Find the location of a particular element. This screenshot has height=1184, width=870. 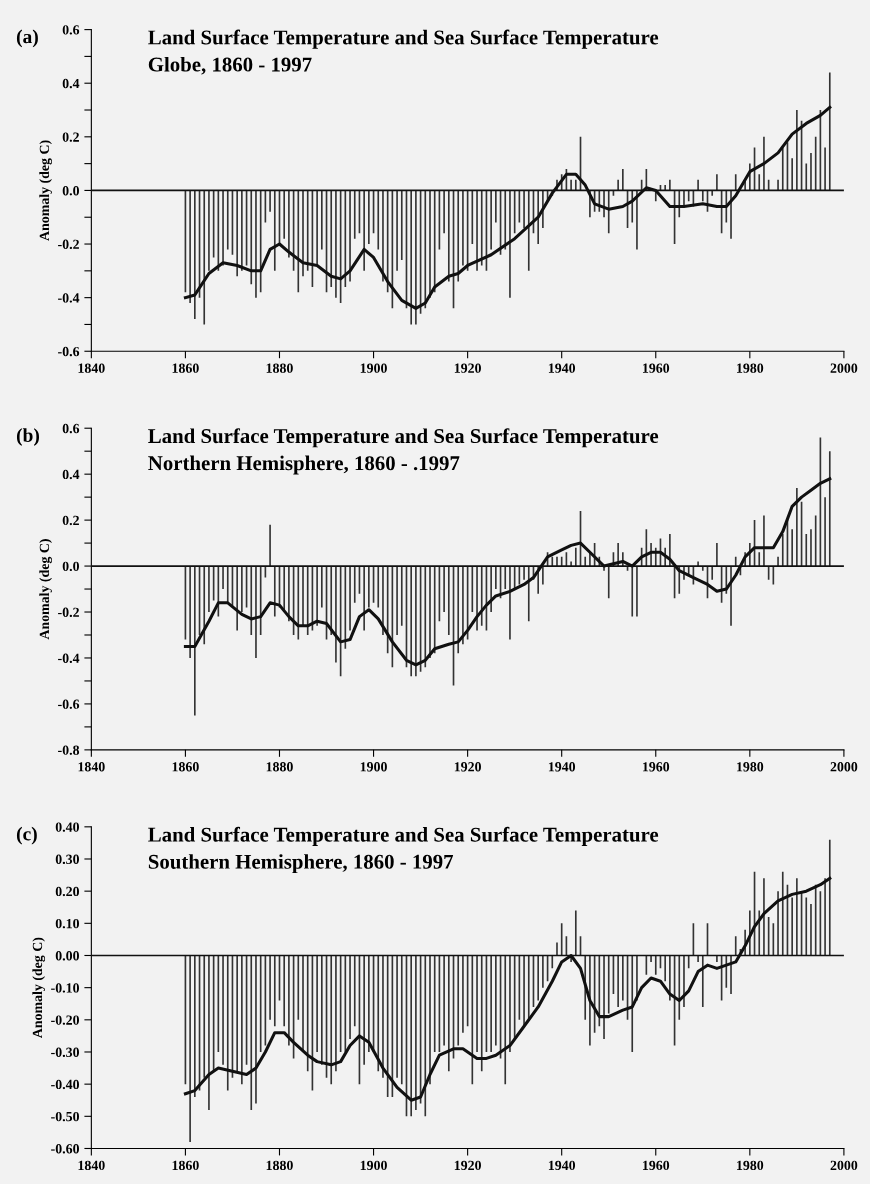

text: Globe, 1860 - 1997 is located at coordinates (230, 65).